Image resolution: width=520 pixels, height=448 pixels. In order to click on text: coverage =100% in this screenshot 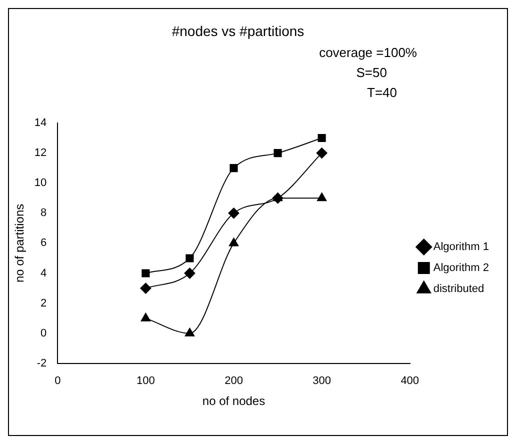, I will do `click(367, 53)`.